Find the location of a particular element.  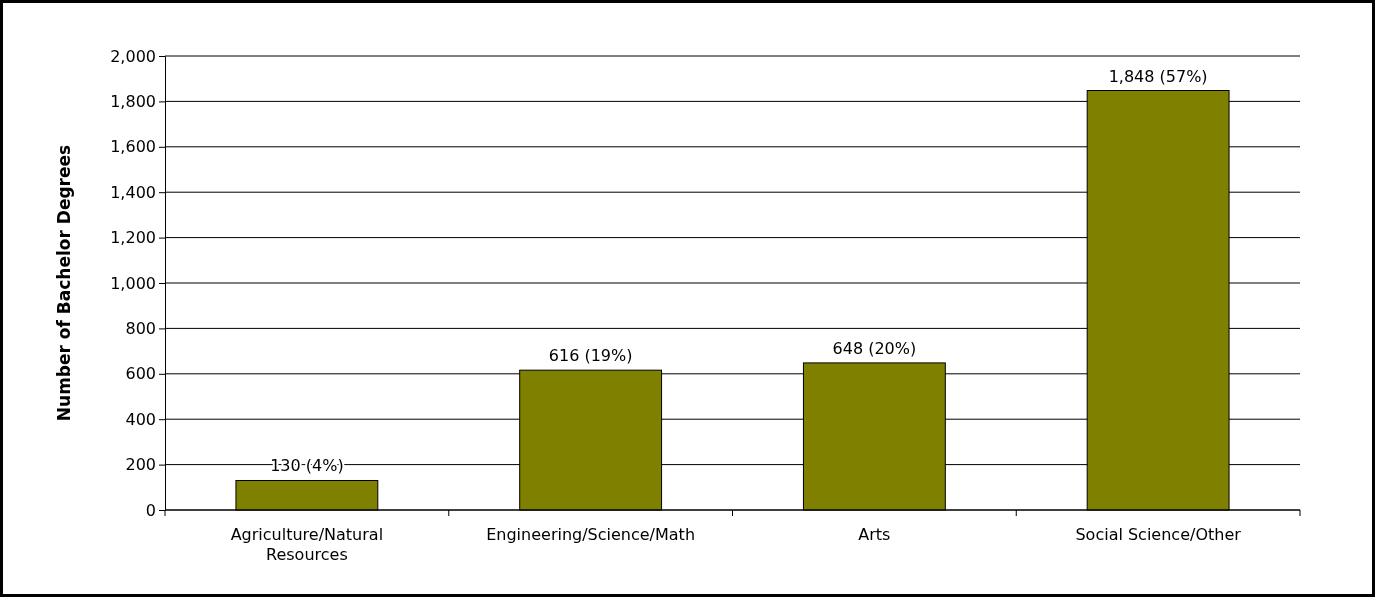

x-tick-label: Engineering/Science/Math is located at coordinates (591, 534).